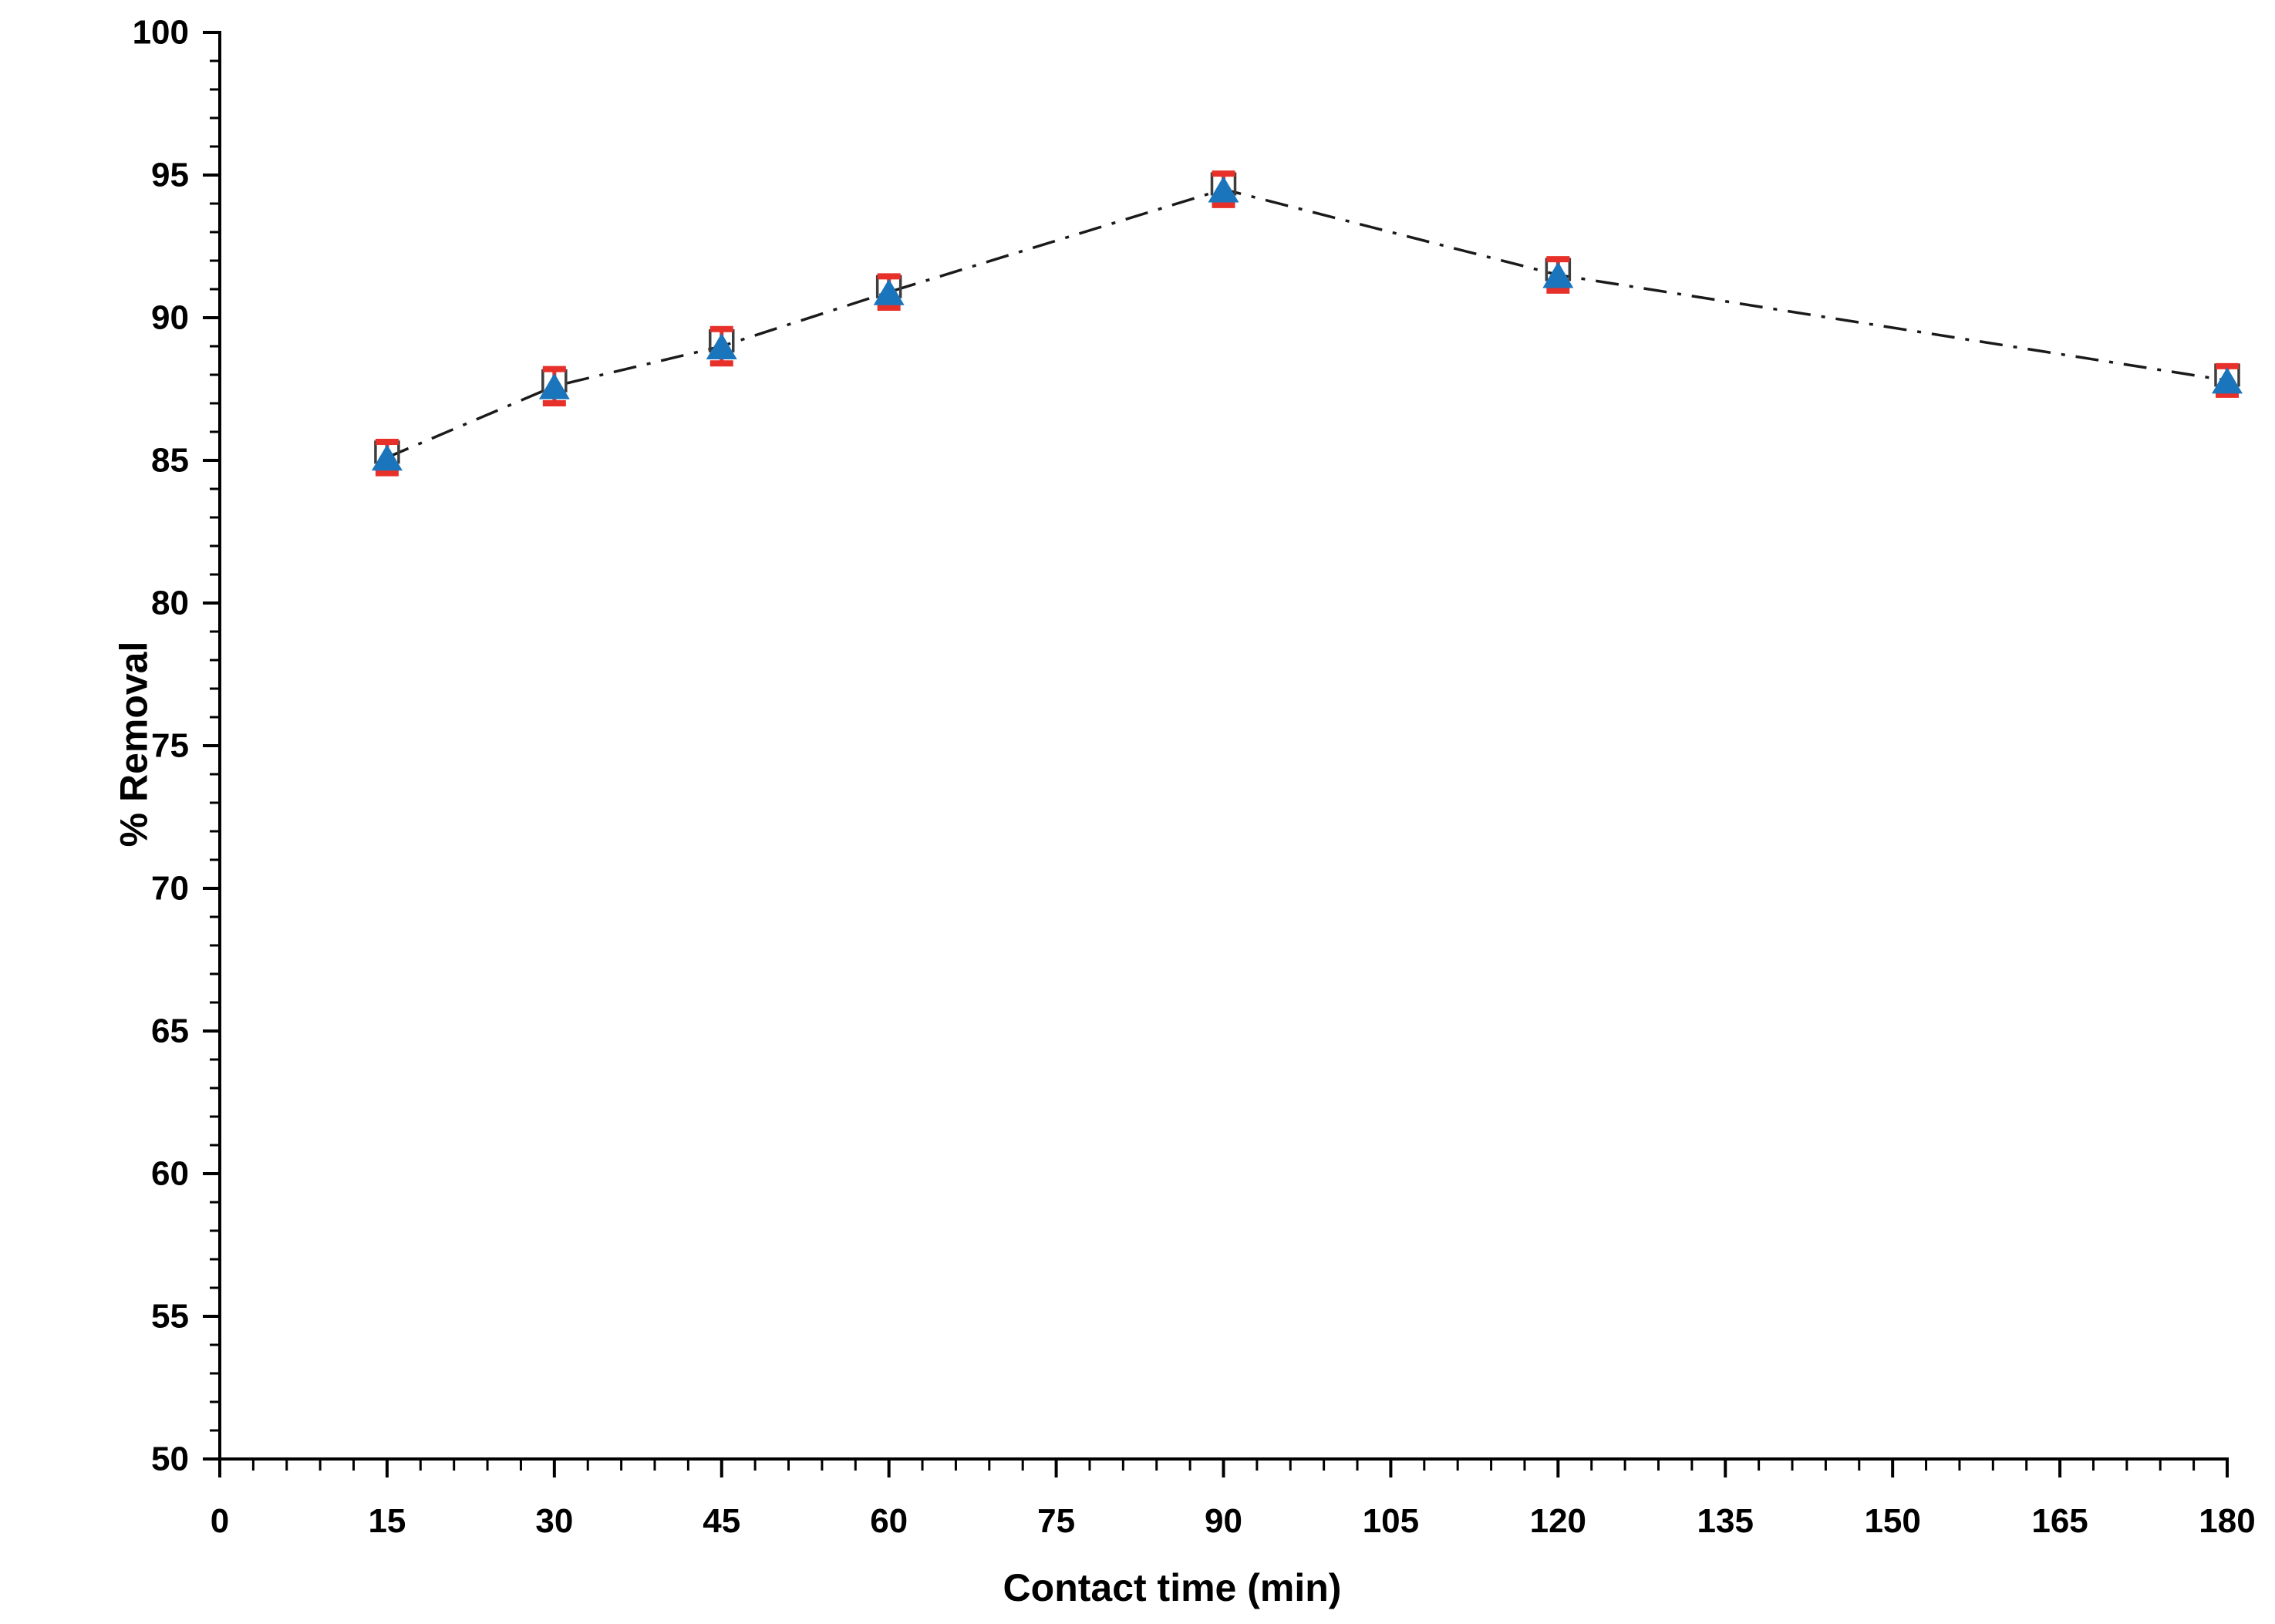  I want to click on x-tick-label: 30, so click(554, 1521).